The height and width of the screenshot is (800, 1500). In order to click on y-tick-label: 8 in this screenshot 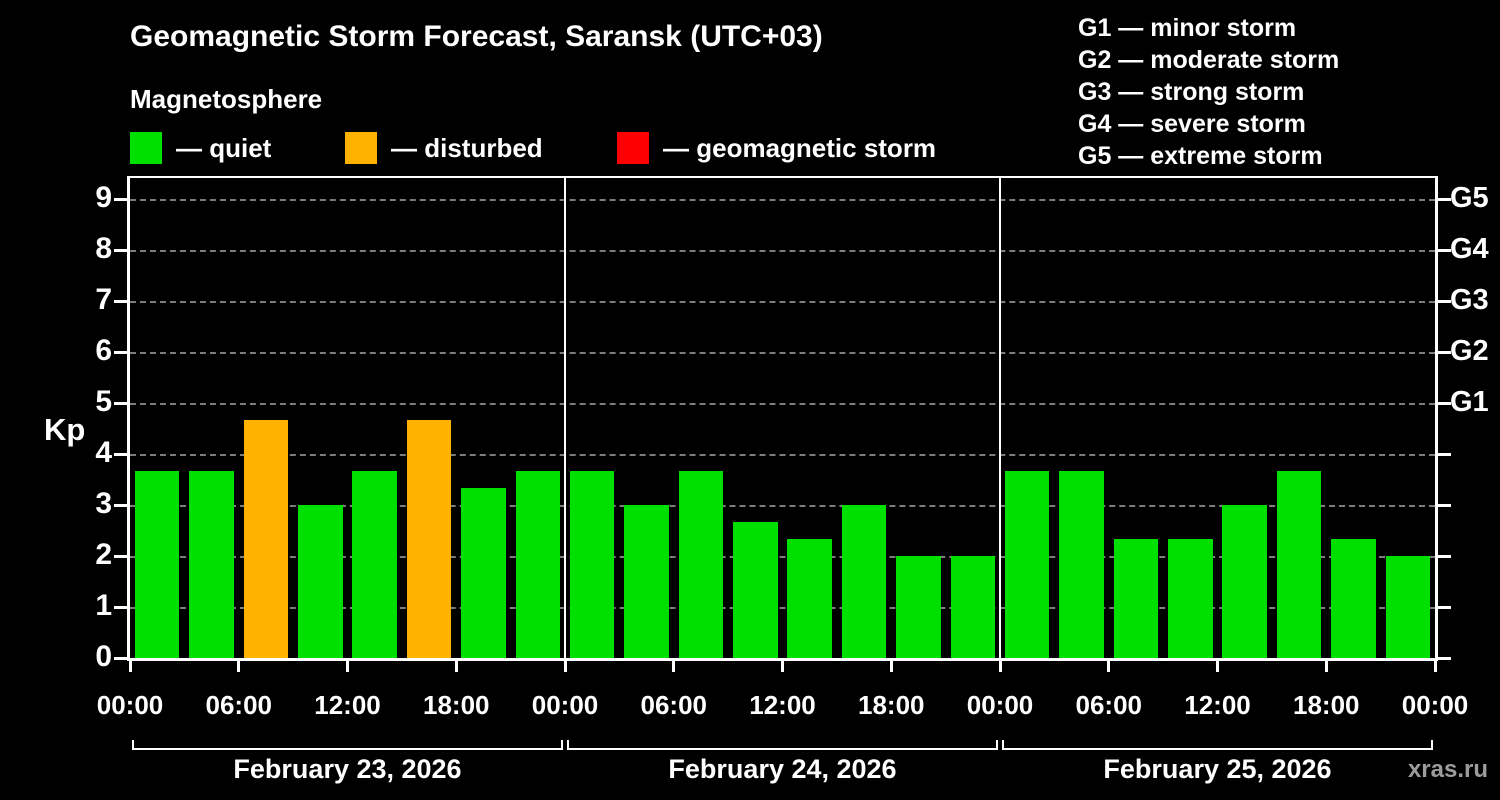, I will do `click(103, 248)`.